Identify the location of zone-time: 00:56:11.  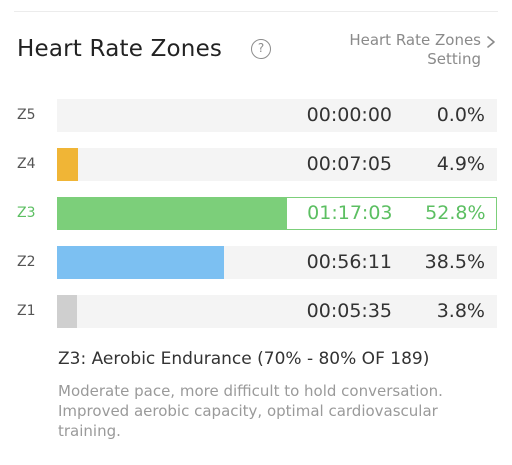
(349, 262).